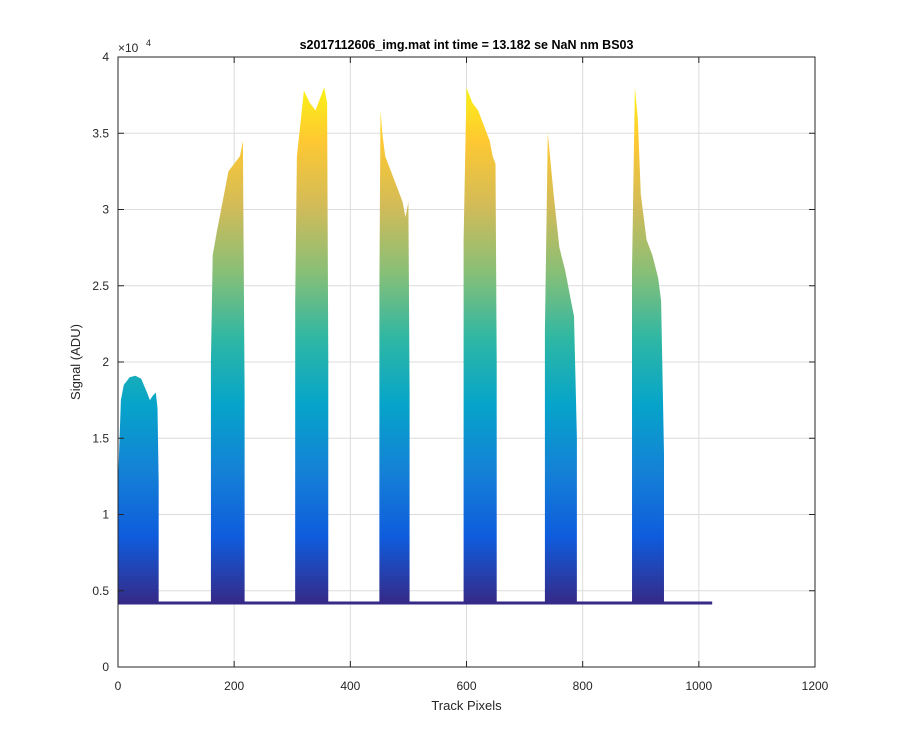  I want to click on y-exponent-power: 4, so click(148, 43).